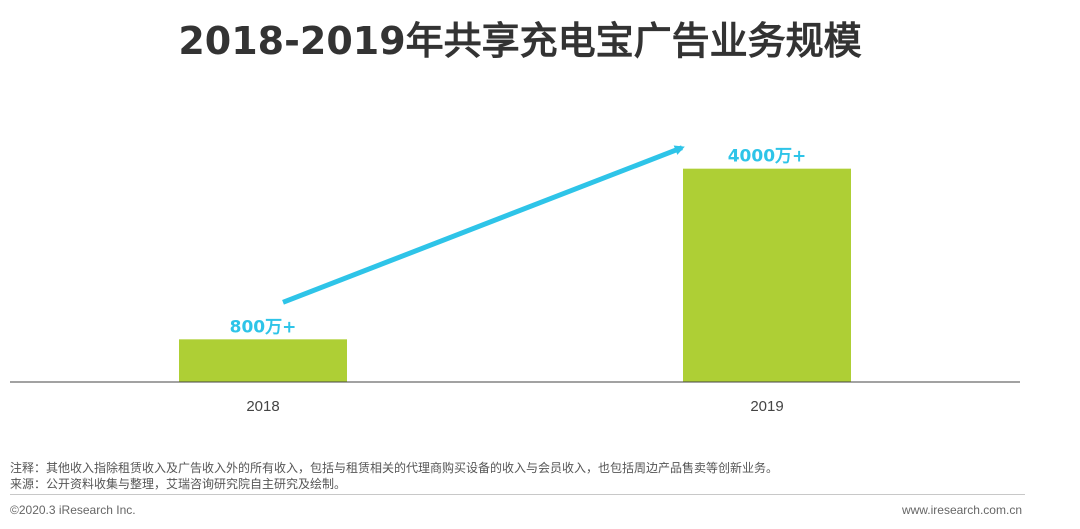 The height and width of the screenshot is (529, 1080). What do you see at coordinates (178, 484) in the screenshot?
I see `source-text: 来源：公开资料收集与整理，艾瑞咨询研究院自主研究及绘制。` at bounding box center [178, 484].